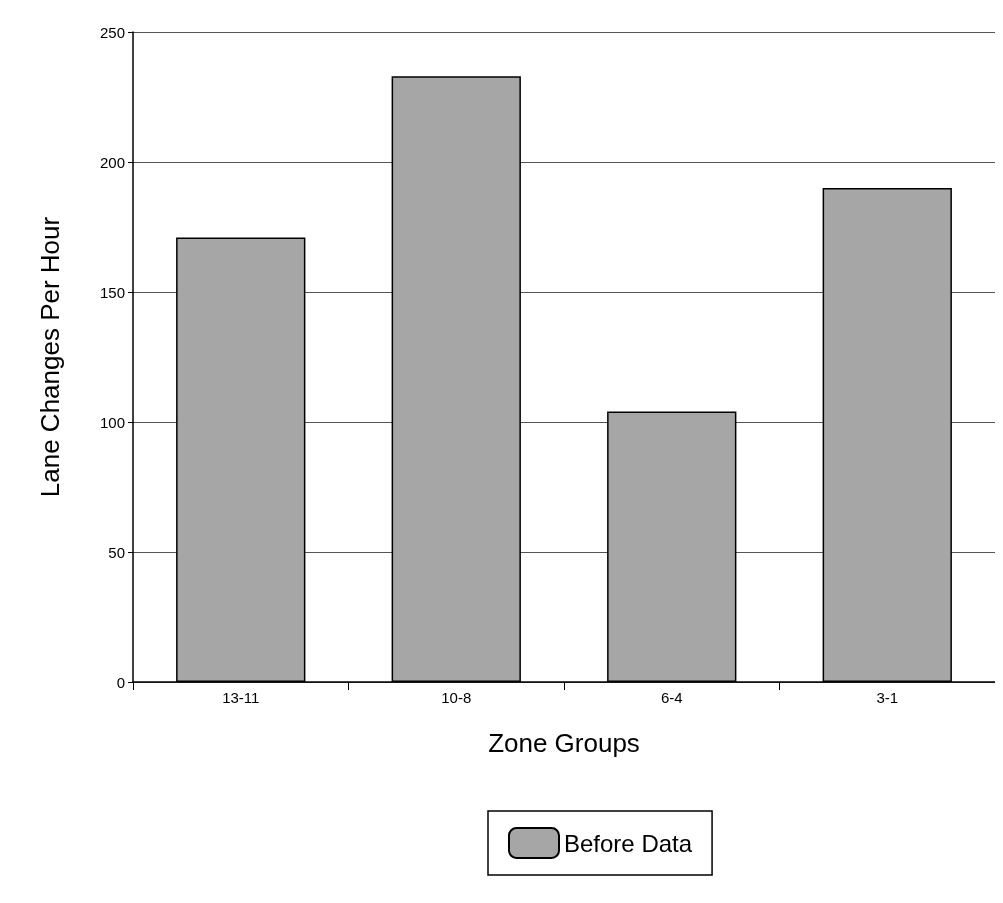 The height and width of the screenshot is (903, 1003). Describe the element at coordinates (50, 357) in the screenshot. I see `y-axis-title: Lane Changes Per Hour` at that location.